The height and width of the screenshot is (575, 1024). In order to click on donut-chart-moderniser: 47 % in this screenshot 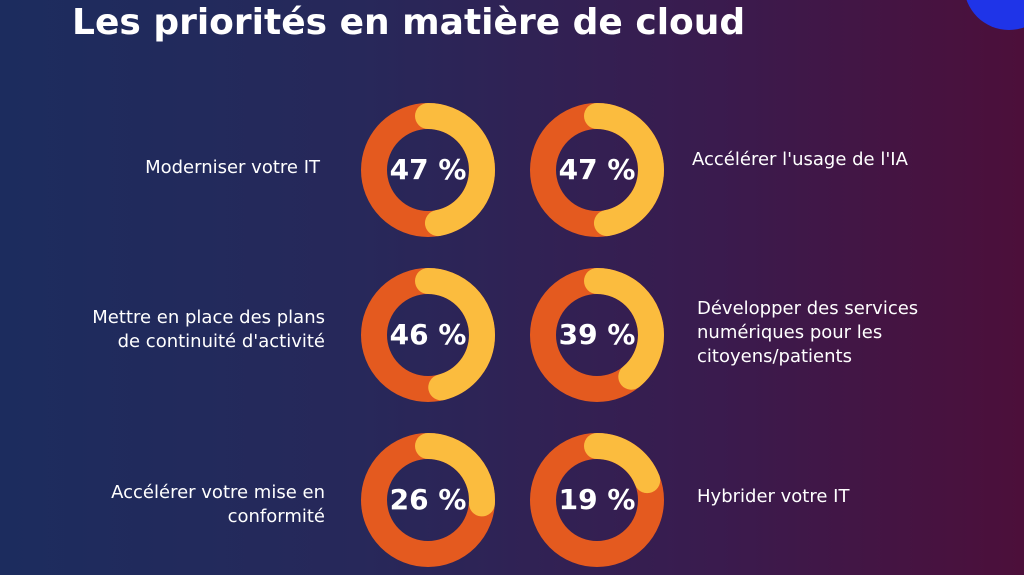, I will do `click(428, 170)`.